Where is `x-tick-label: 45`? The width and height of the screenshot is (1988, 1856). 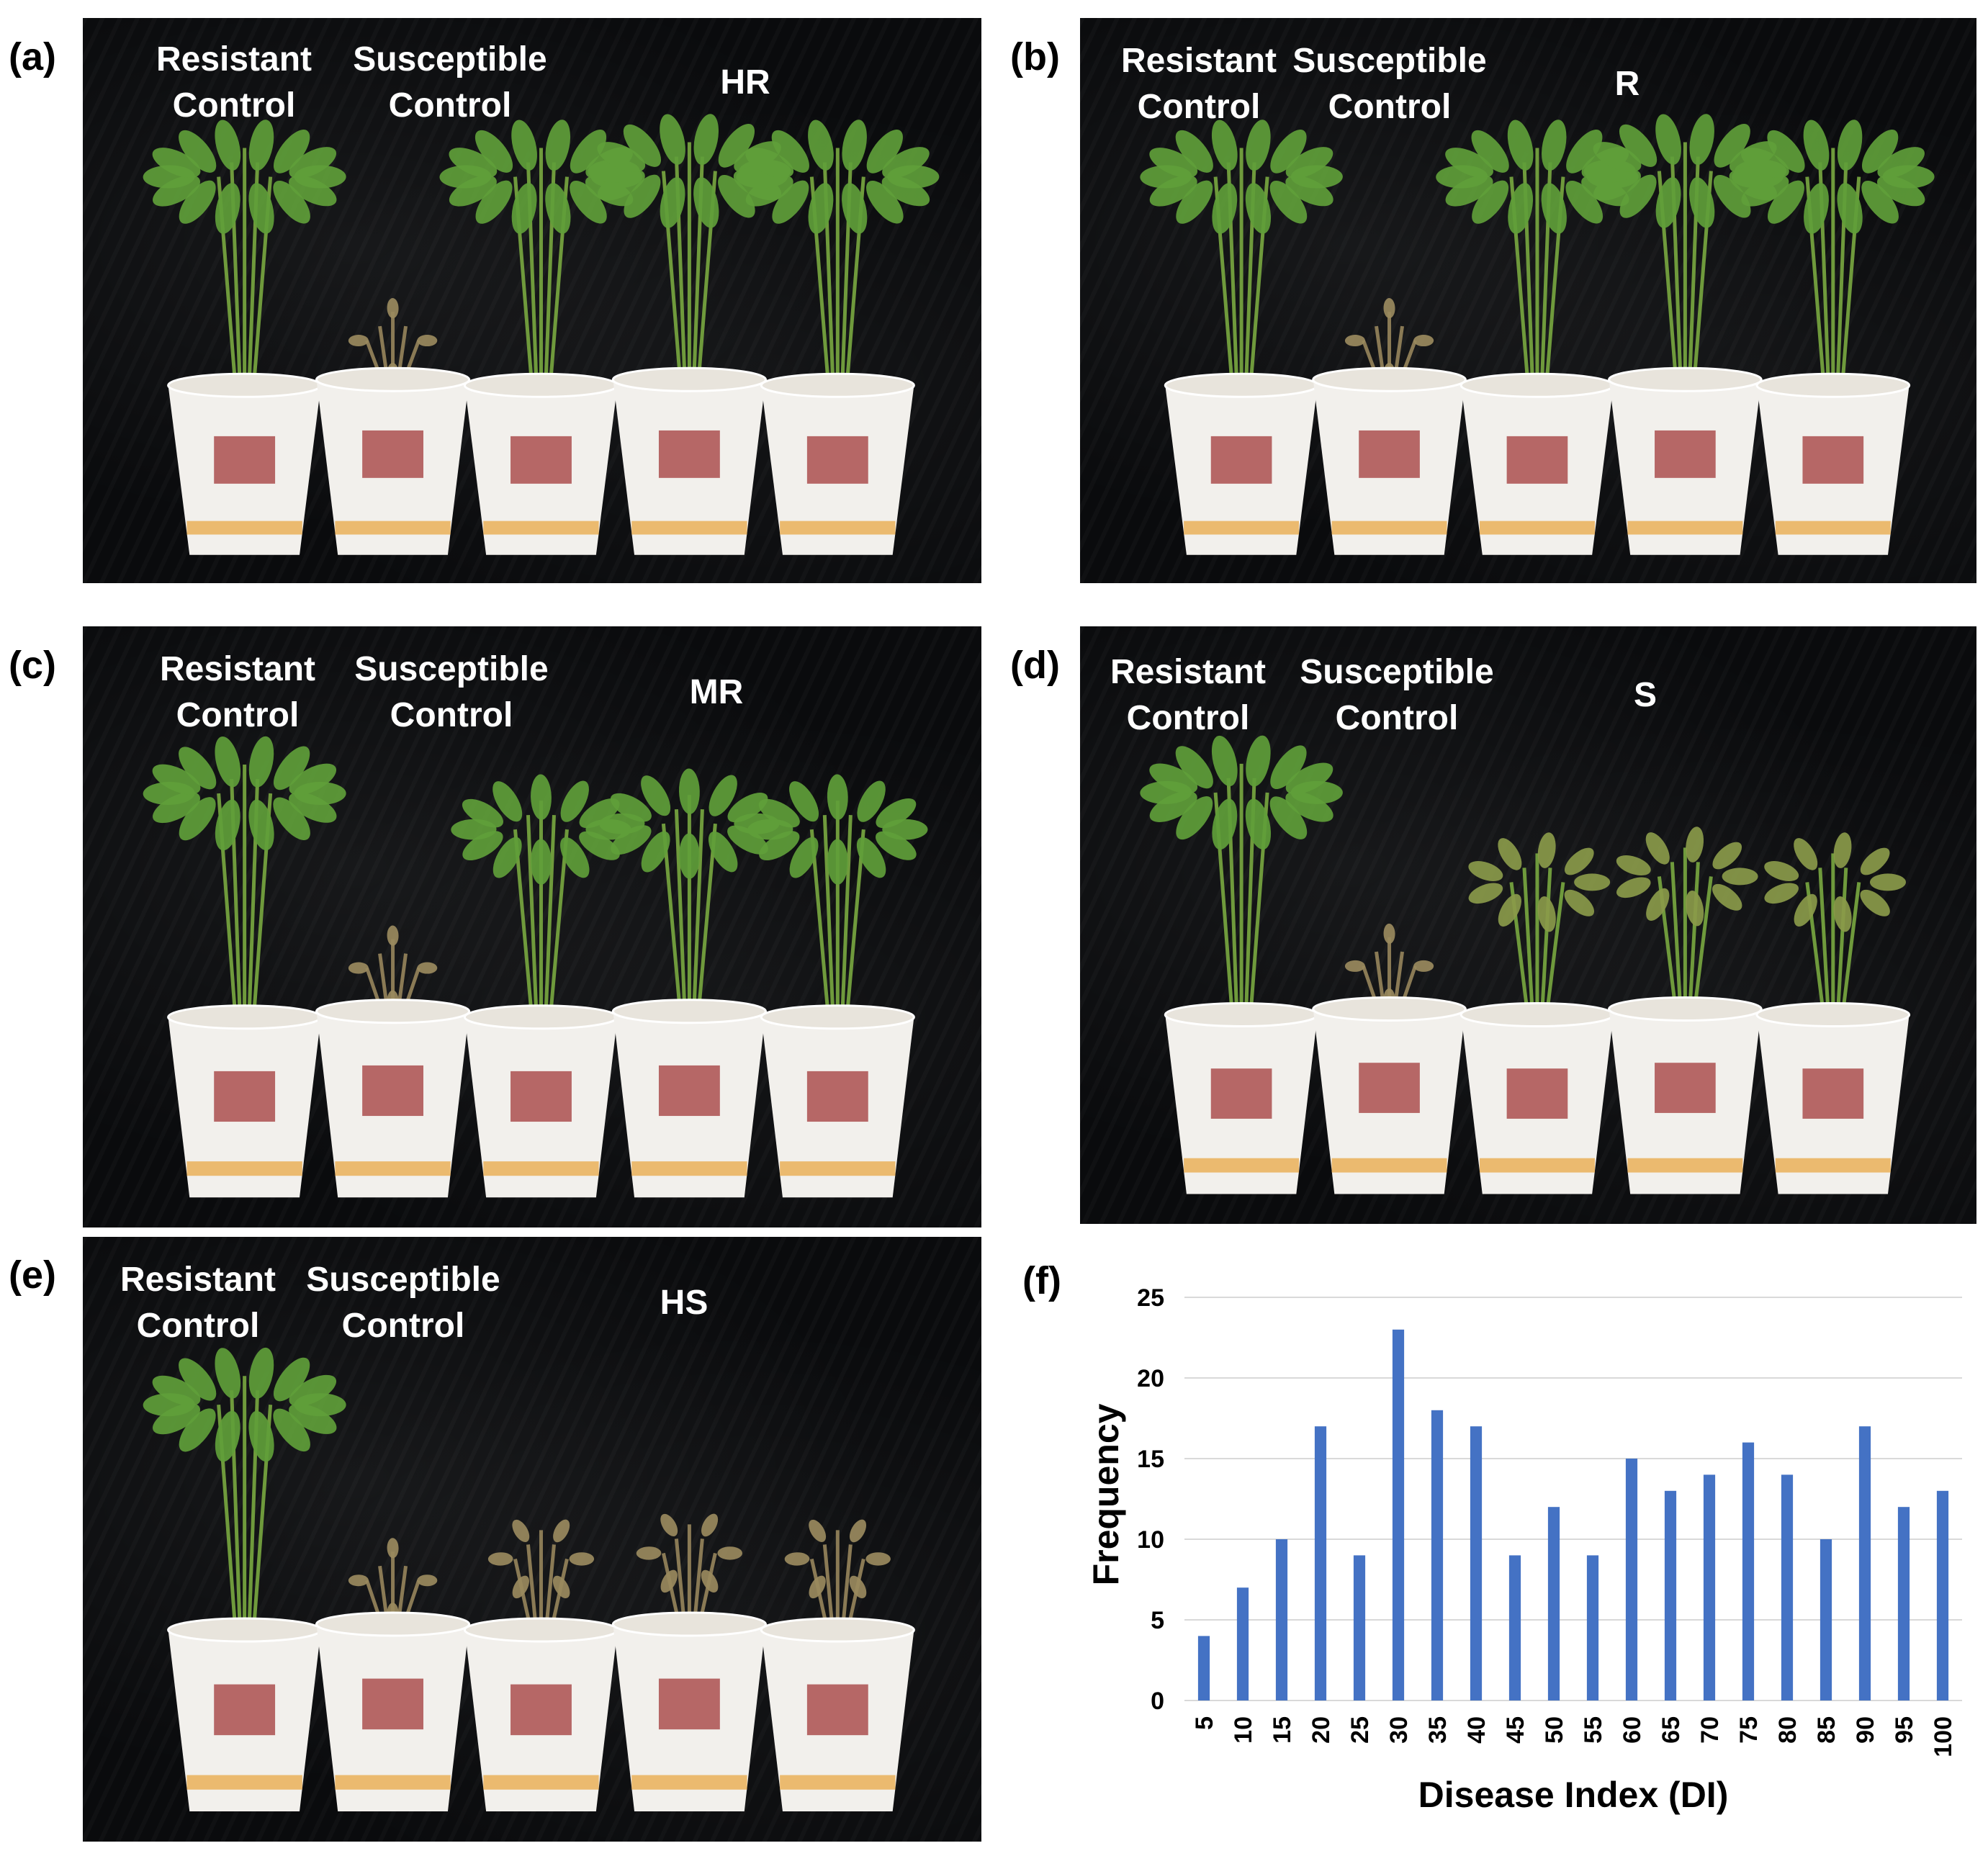 x-tick-label: 45 is located at coordinates (1515, 1730).